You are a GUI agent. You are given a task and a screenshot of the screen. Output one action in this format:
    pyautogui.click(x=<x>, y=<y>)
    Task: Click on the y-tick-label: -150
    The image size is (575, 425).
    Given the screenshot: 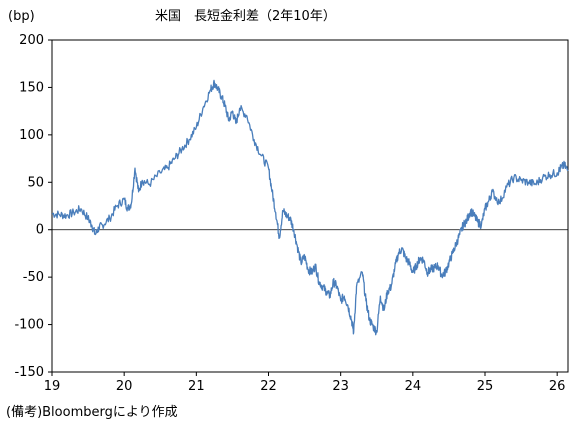 What is the action you would take?
    pyautogui.click(x=29, y=372)
    